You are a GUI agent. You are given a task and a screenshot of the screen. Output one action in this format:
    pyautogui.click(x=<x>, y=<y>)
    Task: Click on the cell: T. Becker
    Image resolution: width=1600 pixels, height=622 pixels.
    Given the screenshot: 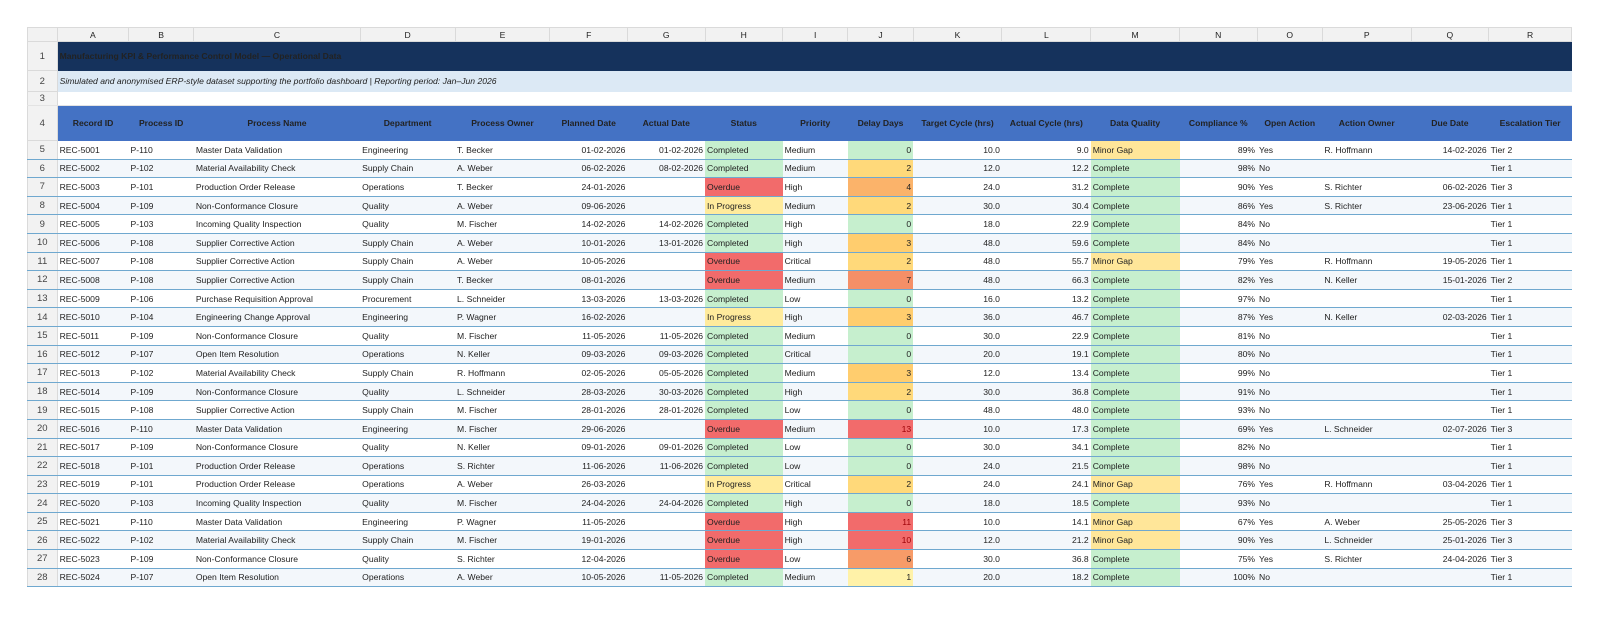 What is the action you would take?
    pyautogui.click(x=502, y=187)
    